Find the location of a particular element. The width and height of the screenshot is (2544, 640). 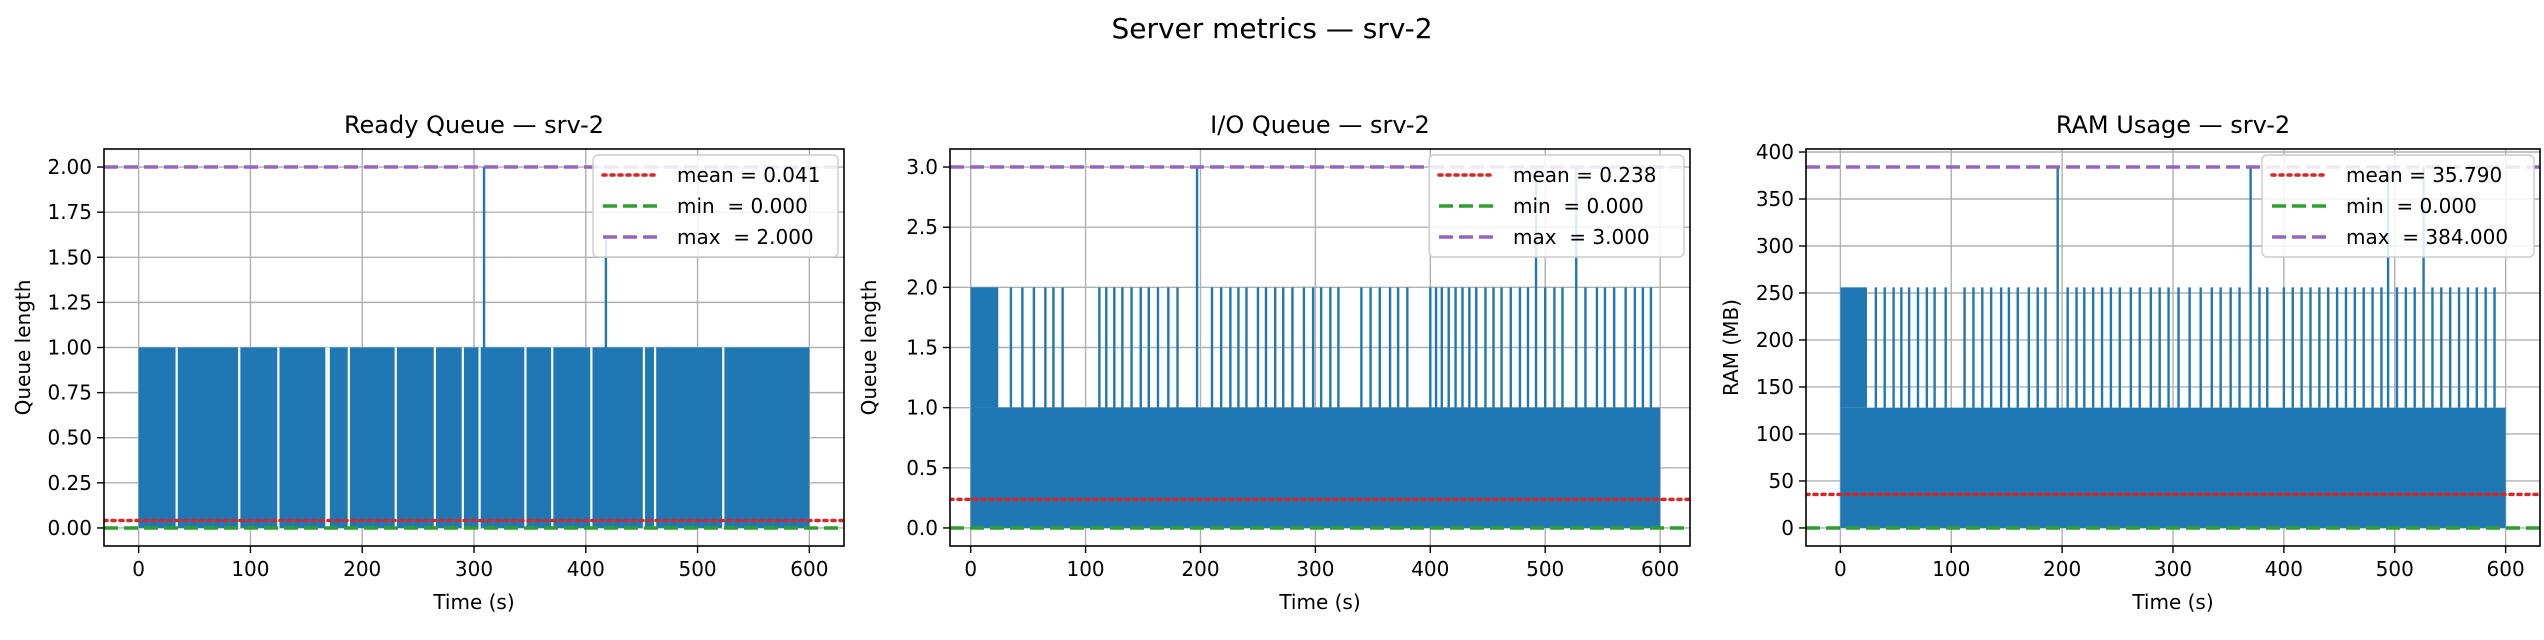

y-tick-label: 0.75 is located at coordinates (69, 393).